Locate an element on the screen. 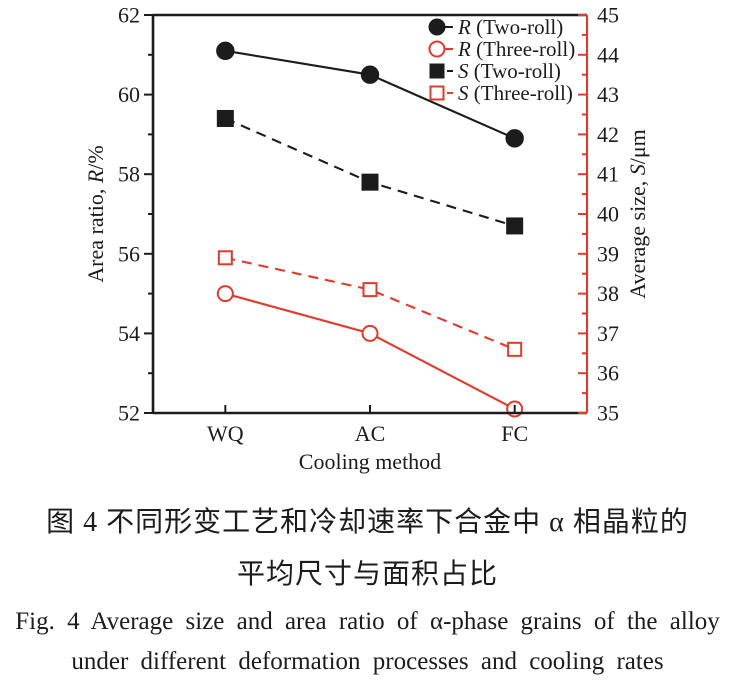  left-tick-label: 62 is located at coordinates (129, 15).